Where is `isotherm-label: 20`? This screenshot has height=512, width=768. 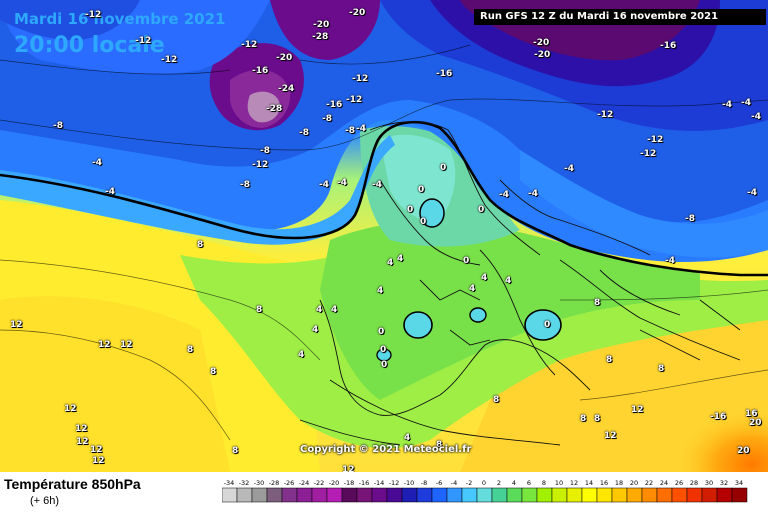 isotherm-label: 20 is located at coordinates (755, 423).